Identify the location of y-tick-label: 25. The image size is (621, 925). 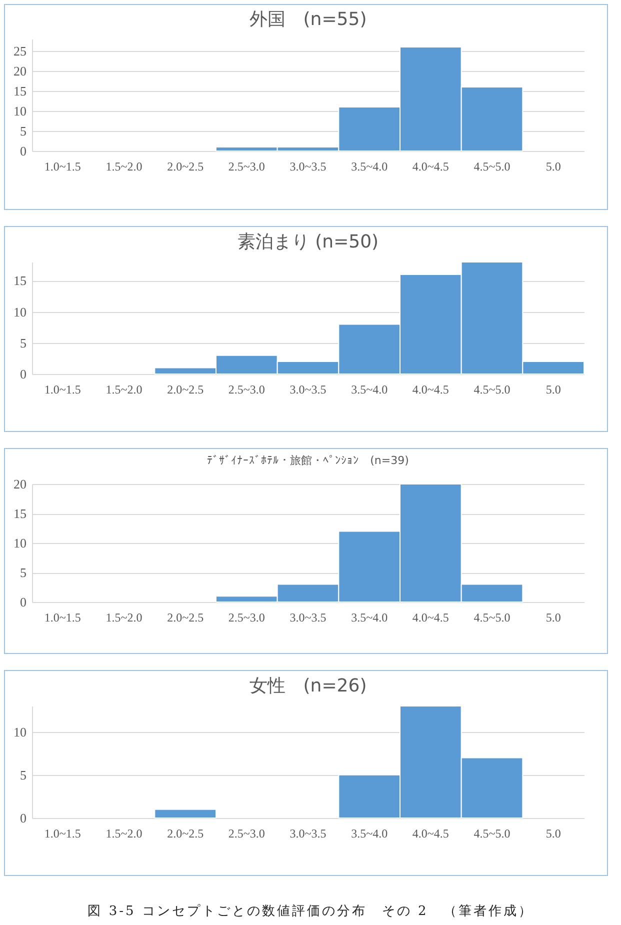
(20, 51).